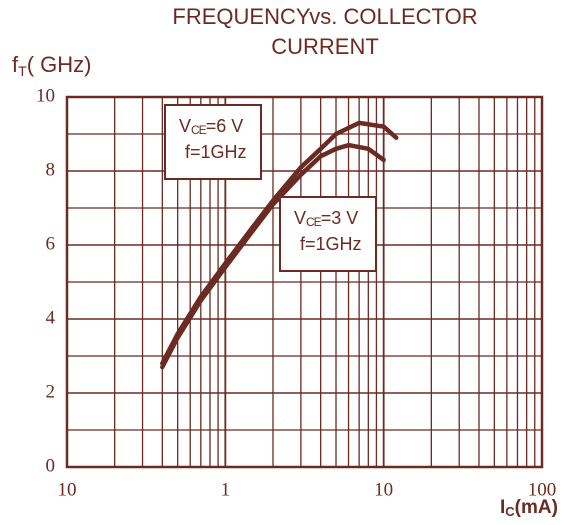 This screenshot has width=570, height=525. What do you see at coordinates (51, 243) in the screenshot?
I see `y-tick-label: 6` at bounding box center [51, 243].